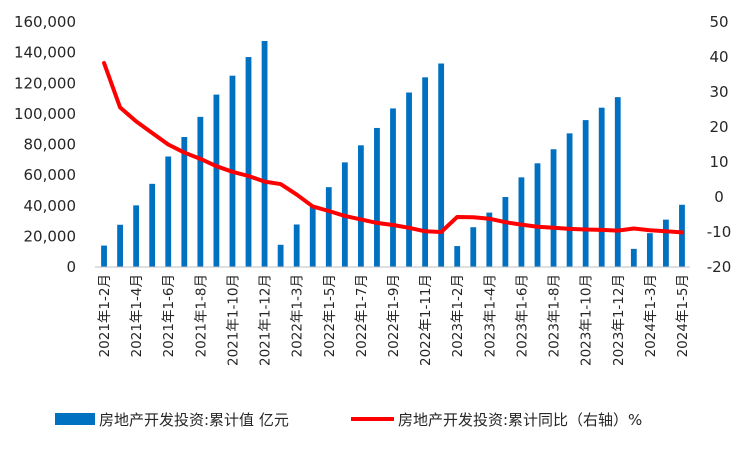 The height and width of the screenshot is (450, 750). Describe the element at coordinates (522, 315) in the screenshot. I see `x-tick-label: 2023年1-6月` at that location.